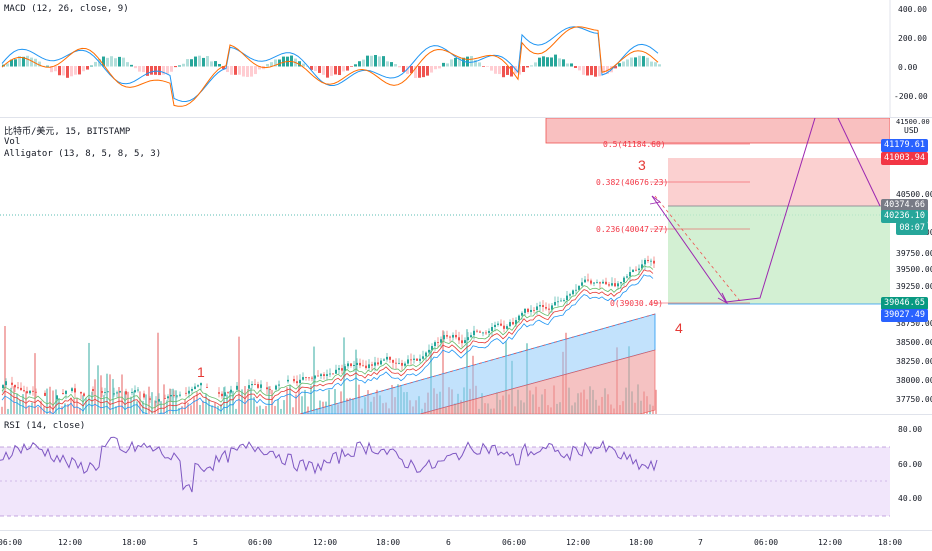 This screenshot has width=932, height=551. Describe the element at coordinates (66, 9) in the screenshot. I see `macd-label: MACD (12, 26, close, 9)` at that location.